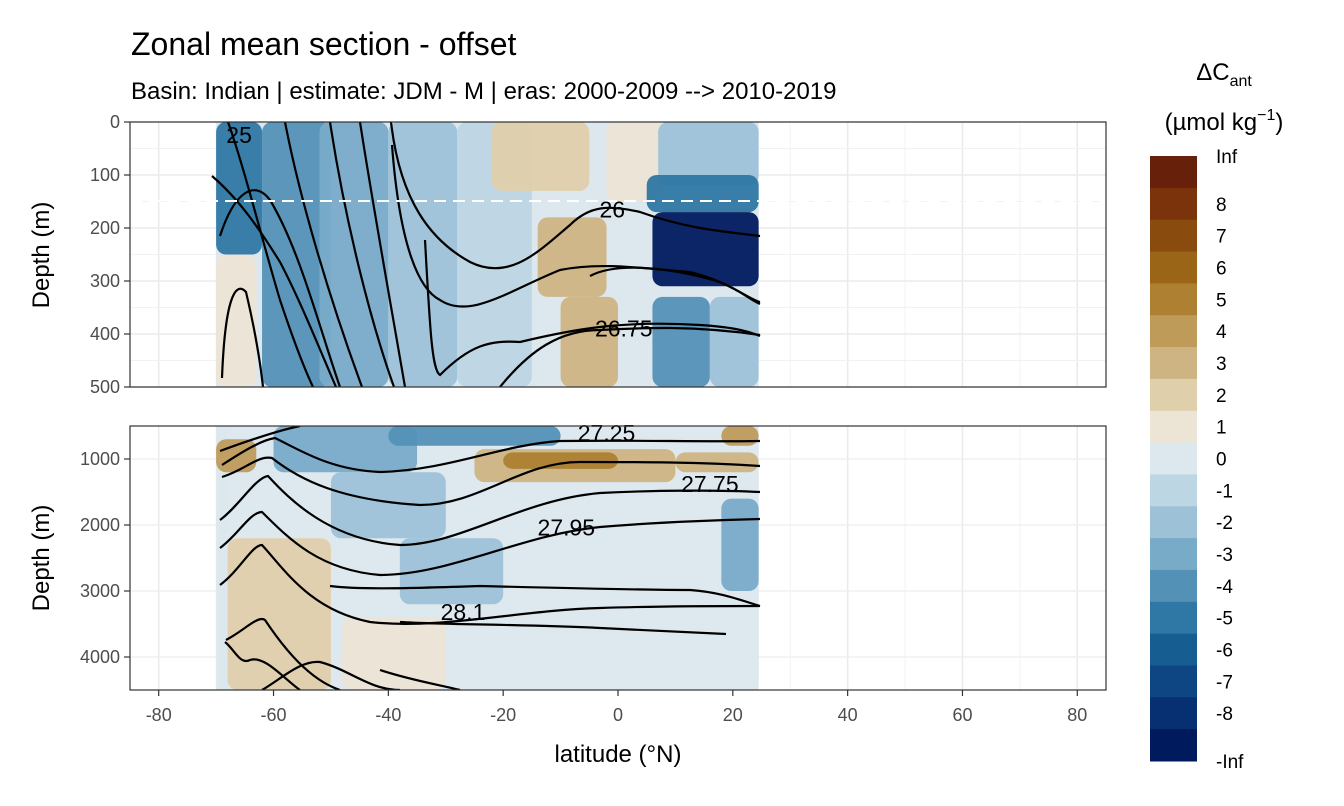  I want to click on lower-panel-contours, so click(490, 558).